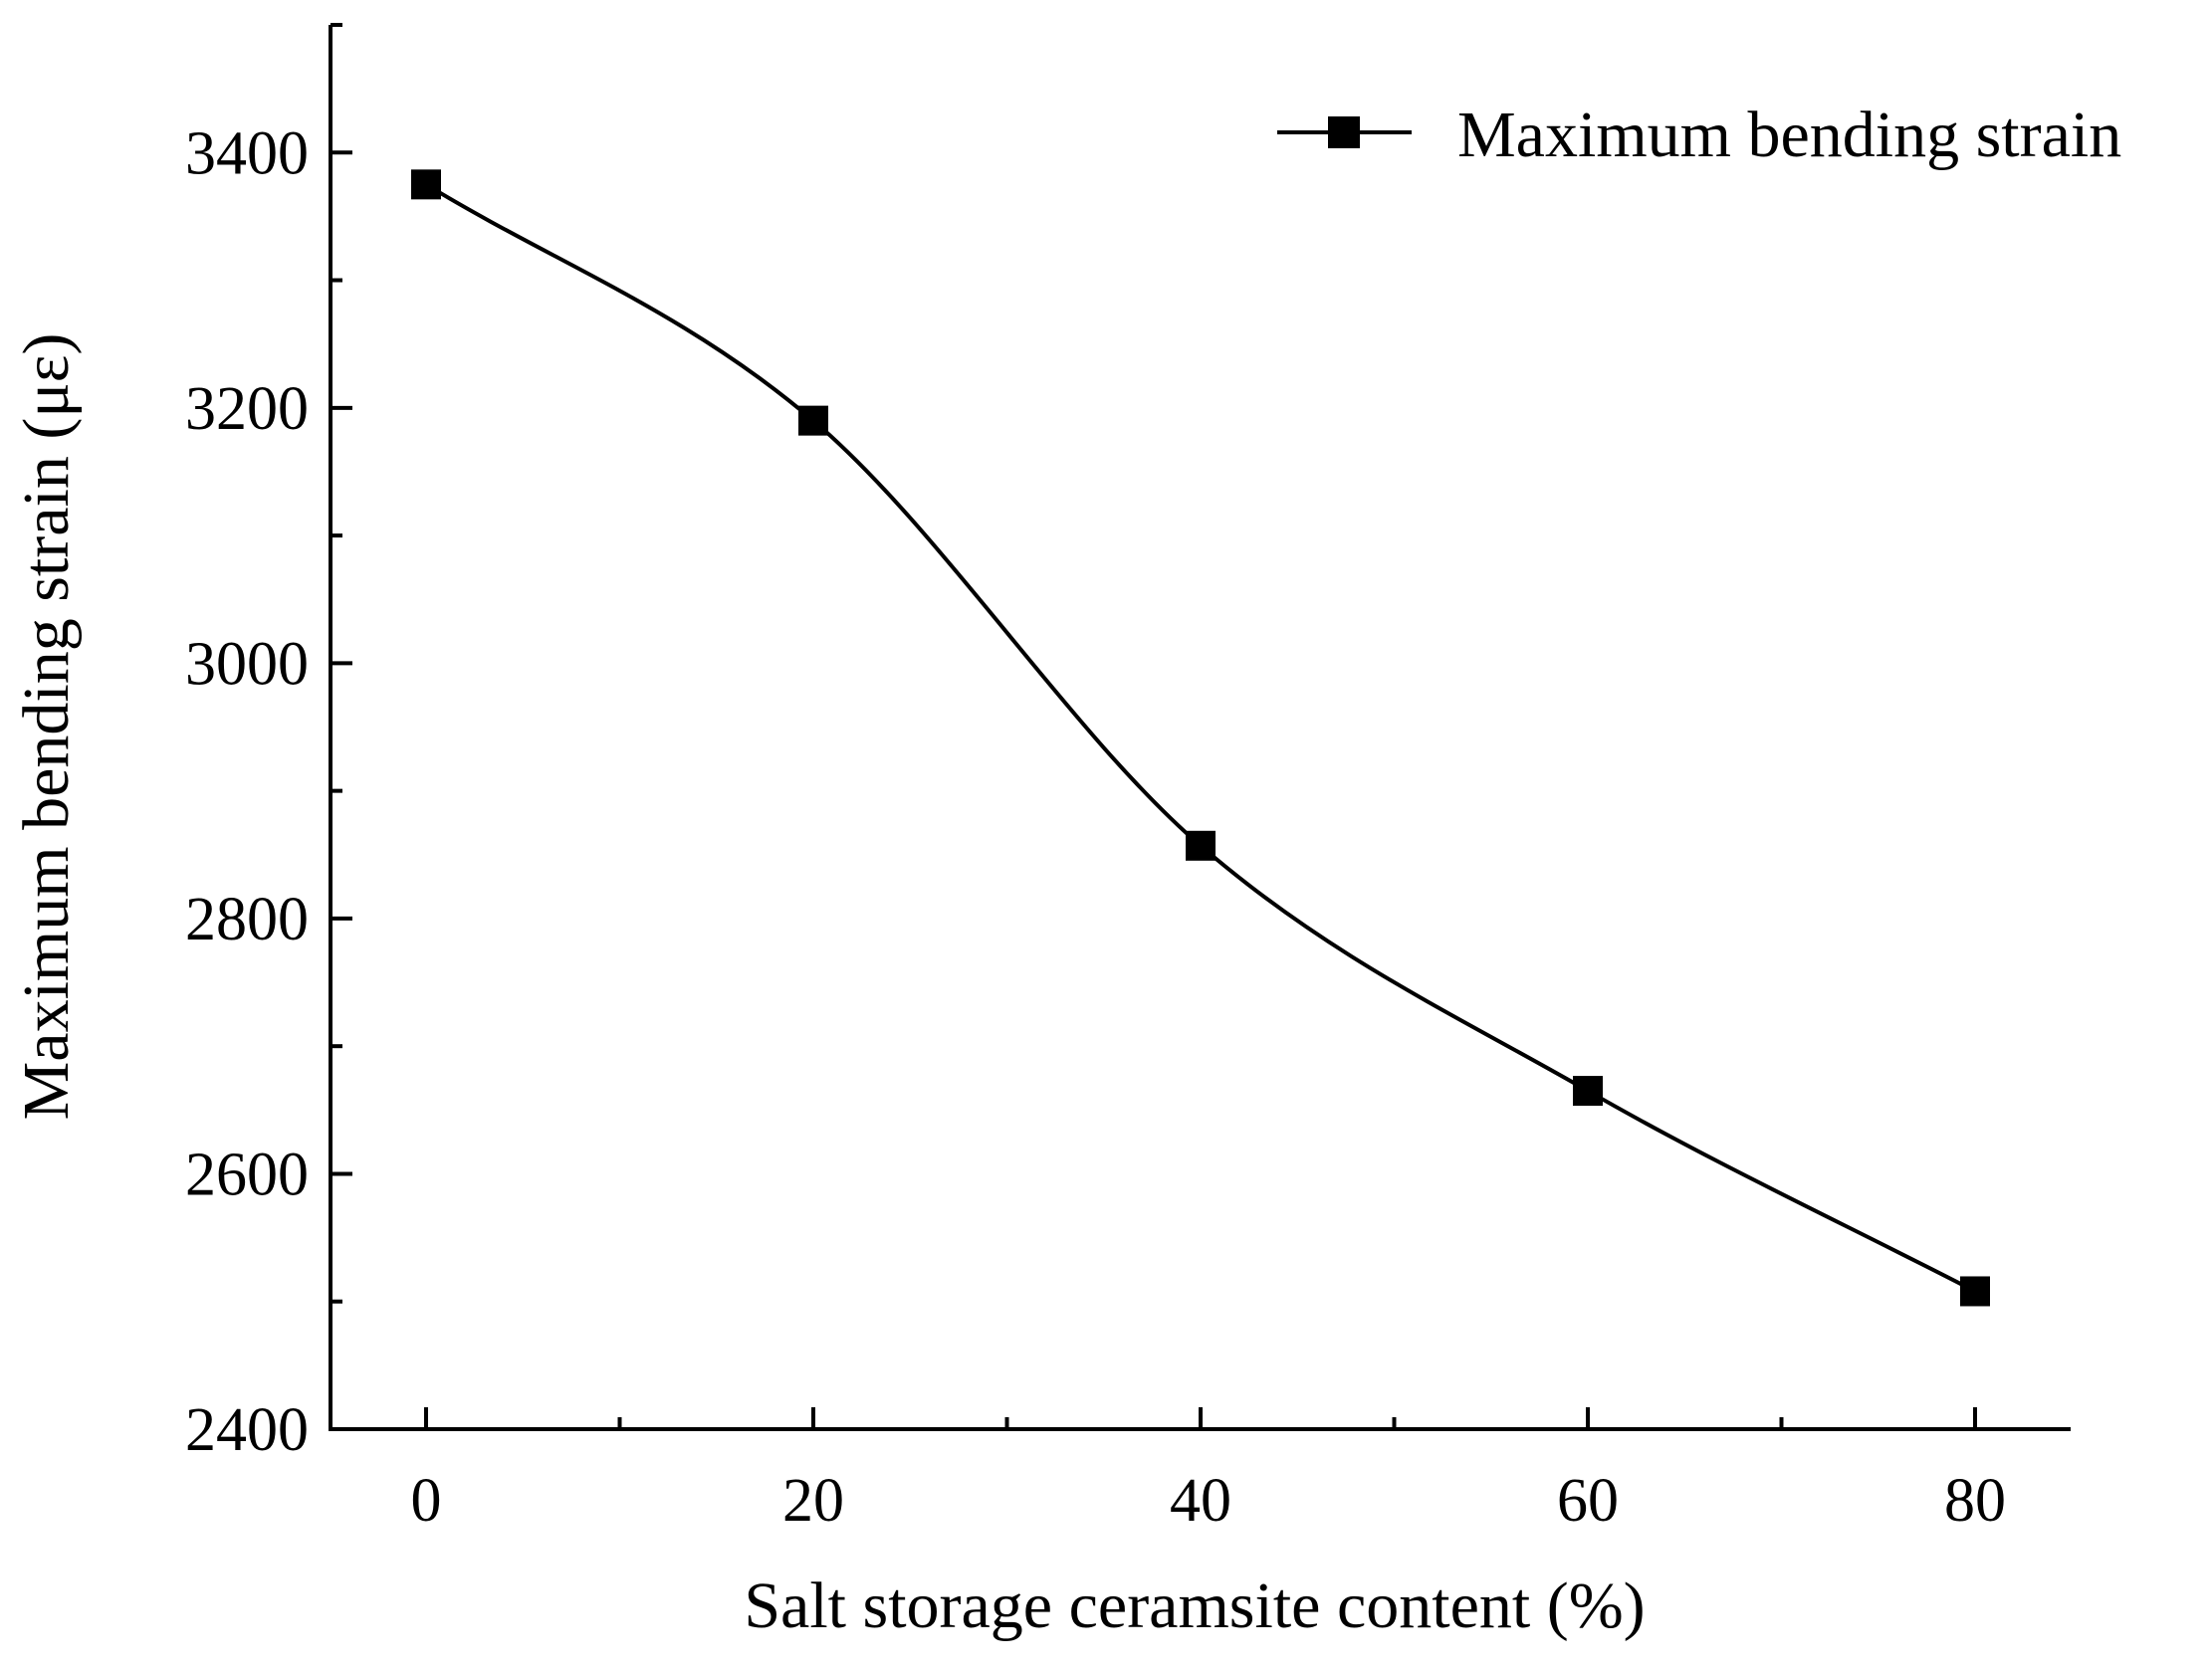 The width and height of the screenshot is (2212, 1672). I want to click on x-tick-label: 20, so click(813, 1501).